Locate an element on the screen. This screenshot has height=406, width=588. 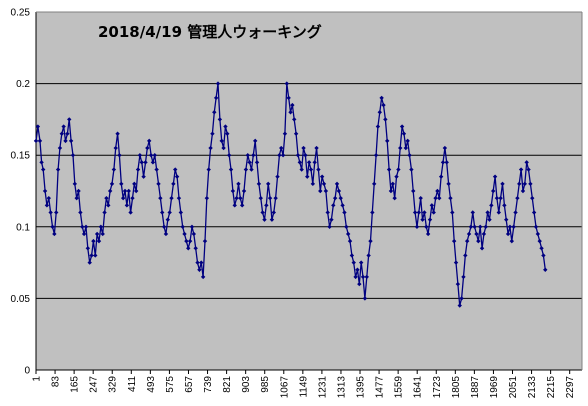
x-tick-label: 493 is located at coordinates (151, 384).